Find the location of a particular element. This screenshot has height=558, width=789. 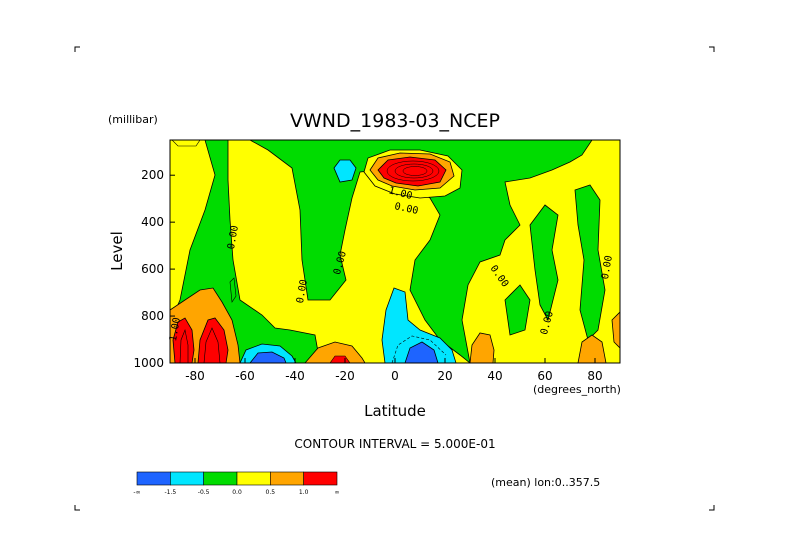

y-tick-label: 600 is located at coordinates (152, 269).